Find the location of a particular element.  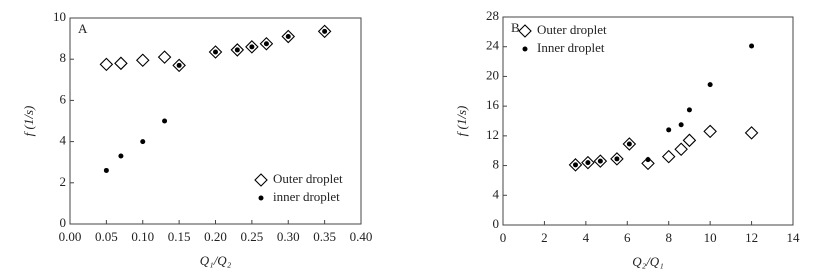

x-tick-label: 4 is located at coordinates (586, 237).